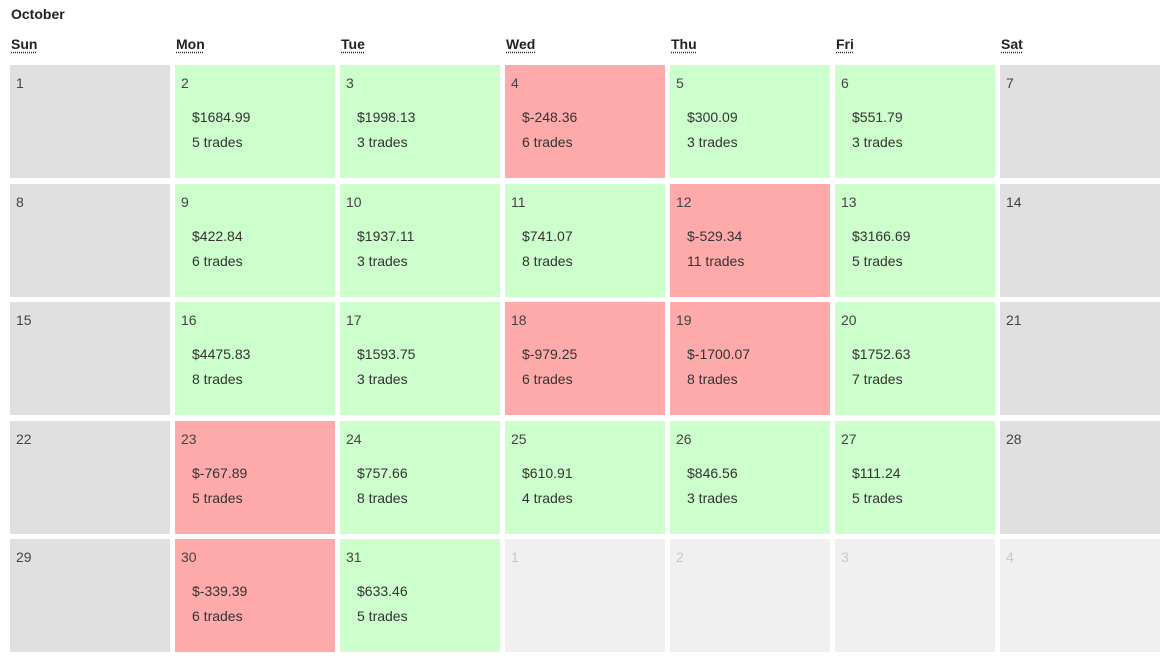 The height and width of the screenshot is (663, 1170). I want to click on day-number: 23, so click(189, 438).